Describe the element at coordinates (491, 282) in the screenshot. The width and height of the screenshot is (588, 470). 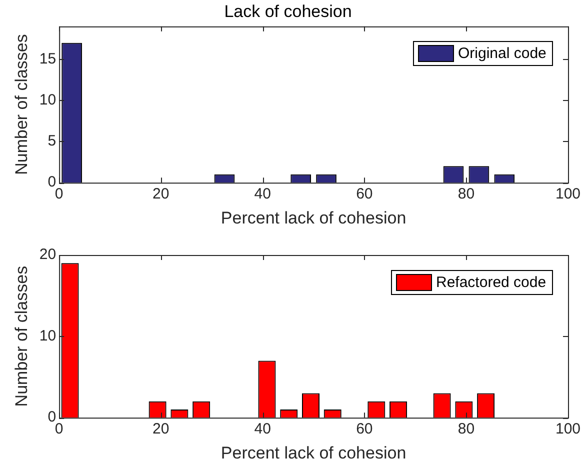
I see `legend-label: Refactored code` at that location.